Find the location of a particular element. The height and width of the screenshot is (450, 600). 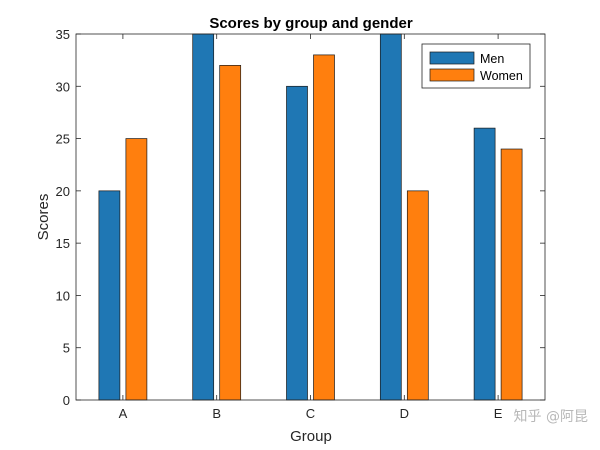

bar-women-c is located at coordinates (324, 227).